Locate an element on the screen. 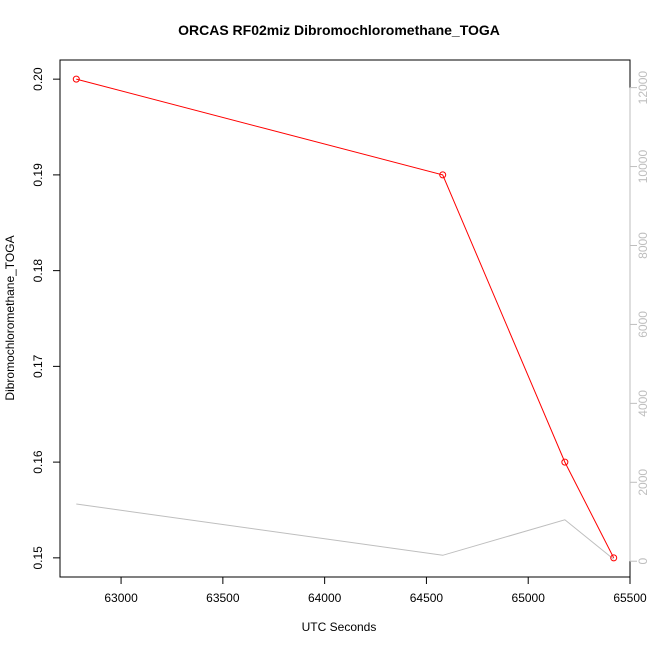 The height and width of the screenshot is (650, 650). x-tick-label: 65000 is located at coordinates (529, 598).